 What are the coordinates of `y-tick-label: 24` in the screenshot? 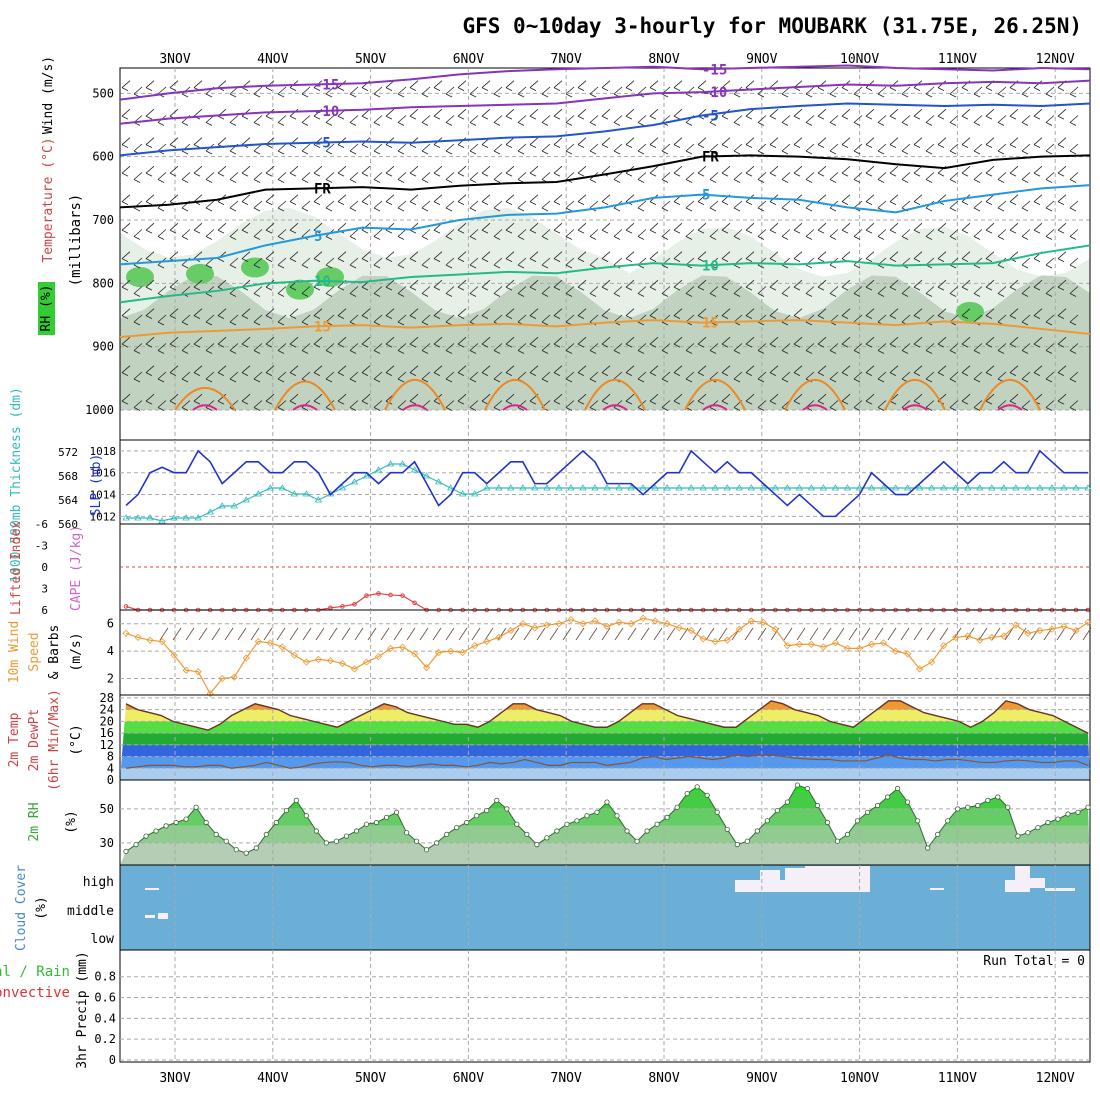 It's located at (107, 710).